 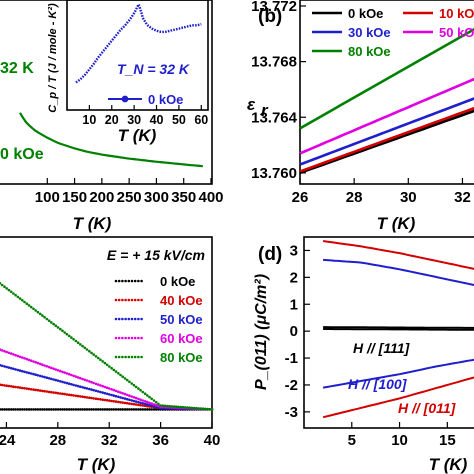 What do you see at coordinates (294, 277) in the screenshot?
I see `y-tick-label-d-5: 2` at bounding box center [294, 277].